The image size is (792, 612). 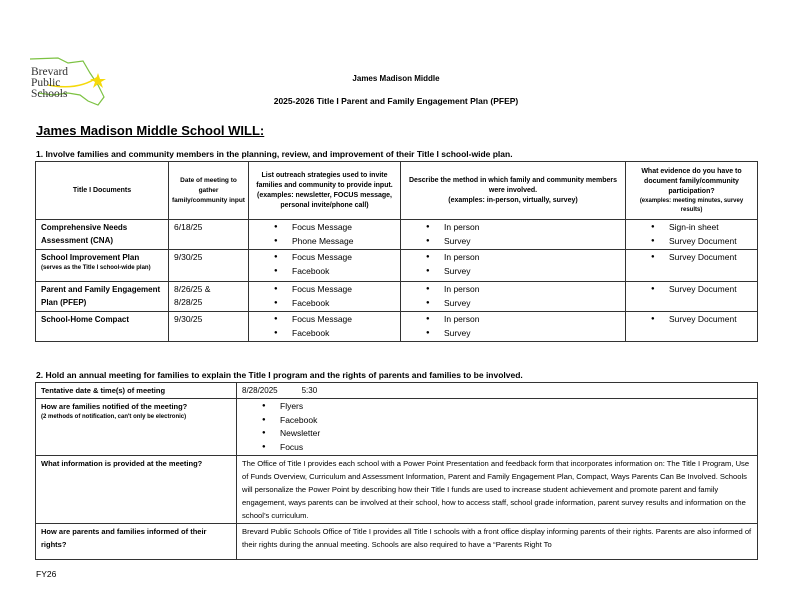 I want to click on school-name: James Madison Middle, so click(x=396, y=78).